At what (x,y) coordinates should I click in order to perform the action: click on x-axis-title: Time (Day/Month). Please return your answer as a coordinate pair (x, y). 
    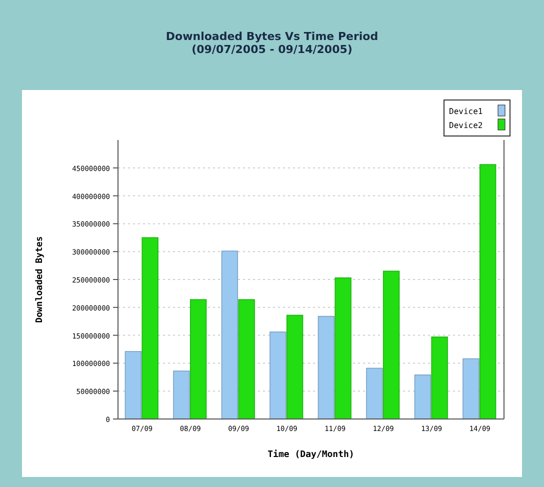
    Looking at the image, I should click on (311, 454).